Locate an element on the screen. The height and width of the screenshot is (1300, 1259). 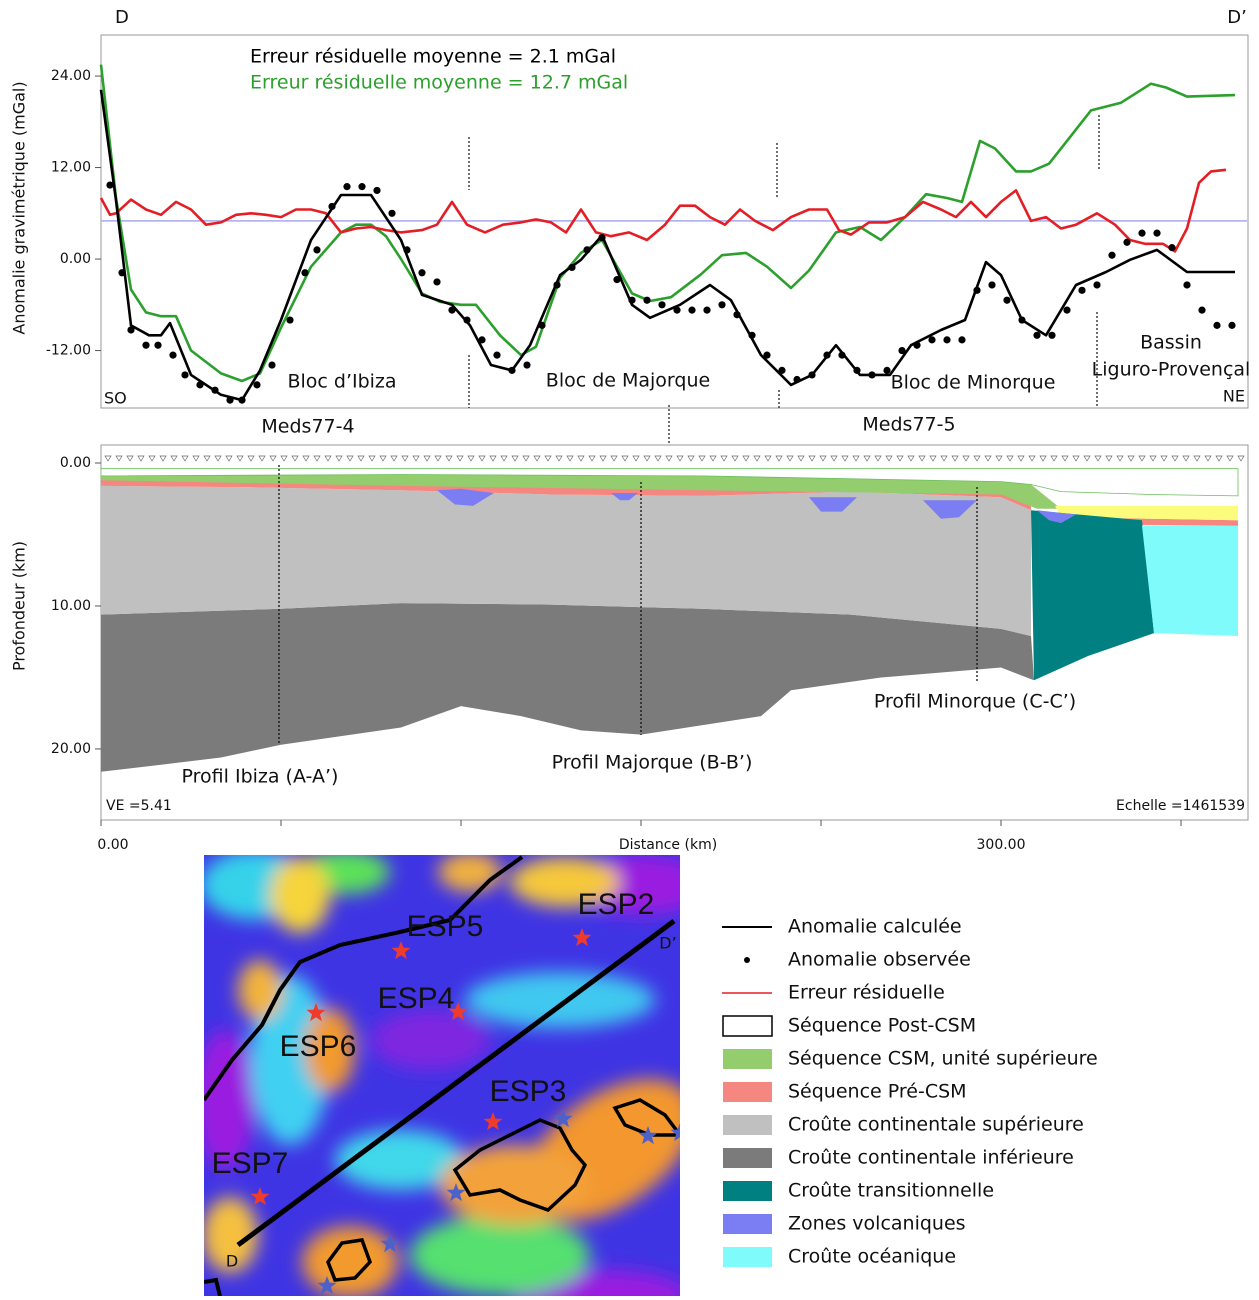
station-label: ESP4 is located at coordinates (416, 998).